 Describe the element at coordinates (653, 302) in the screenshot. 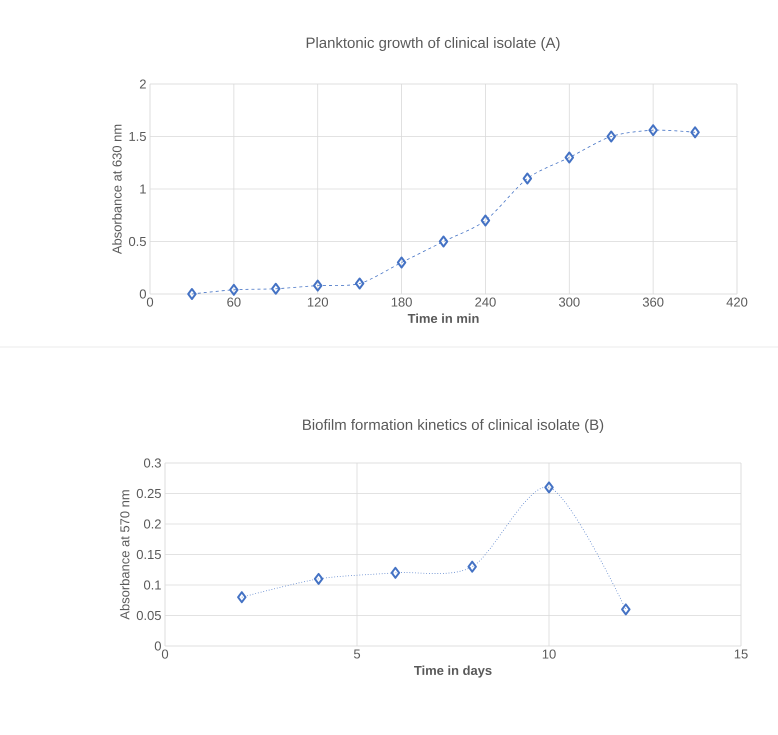

I see `x-tick-label: 360` at that location.